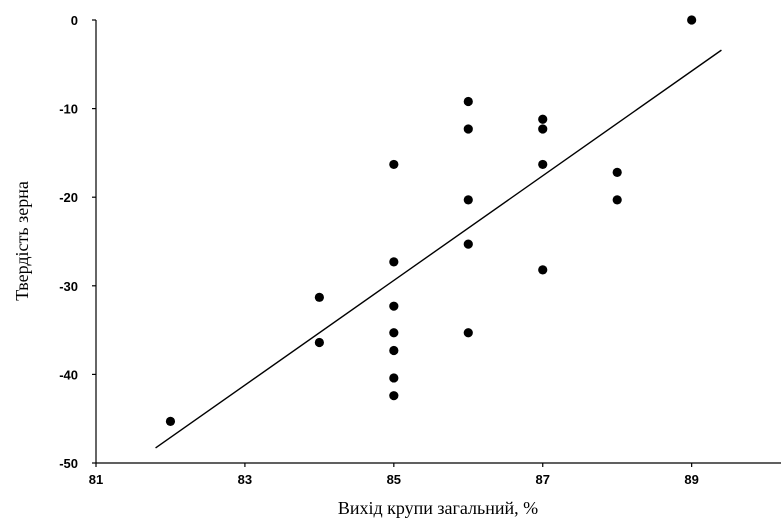  Describe the element at coordinates (68, 286) in the screenshot. I see `y-tick-label: -30` at that location.